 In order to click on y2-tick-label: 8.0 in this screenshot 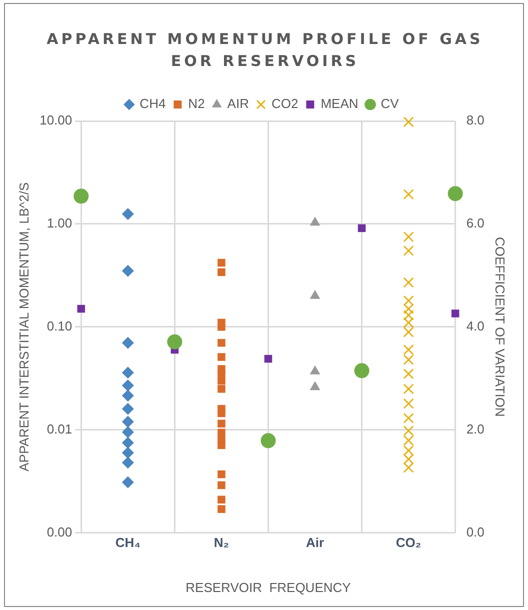, I will do `click(475, 120)`.